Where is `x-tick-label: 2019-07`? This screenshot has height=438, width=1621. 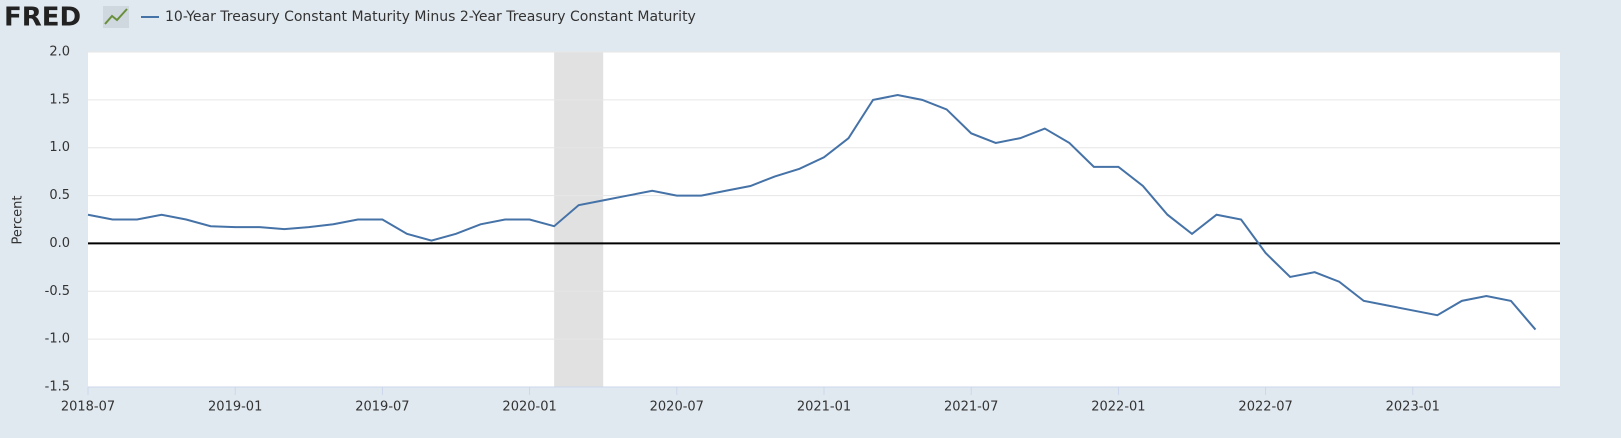
x-tick-label: 2019-07 is located at coordinates (382, 407).